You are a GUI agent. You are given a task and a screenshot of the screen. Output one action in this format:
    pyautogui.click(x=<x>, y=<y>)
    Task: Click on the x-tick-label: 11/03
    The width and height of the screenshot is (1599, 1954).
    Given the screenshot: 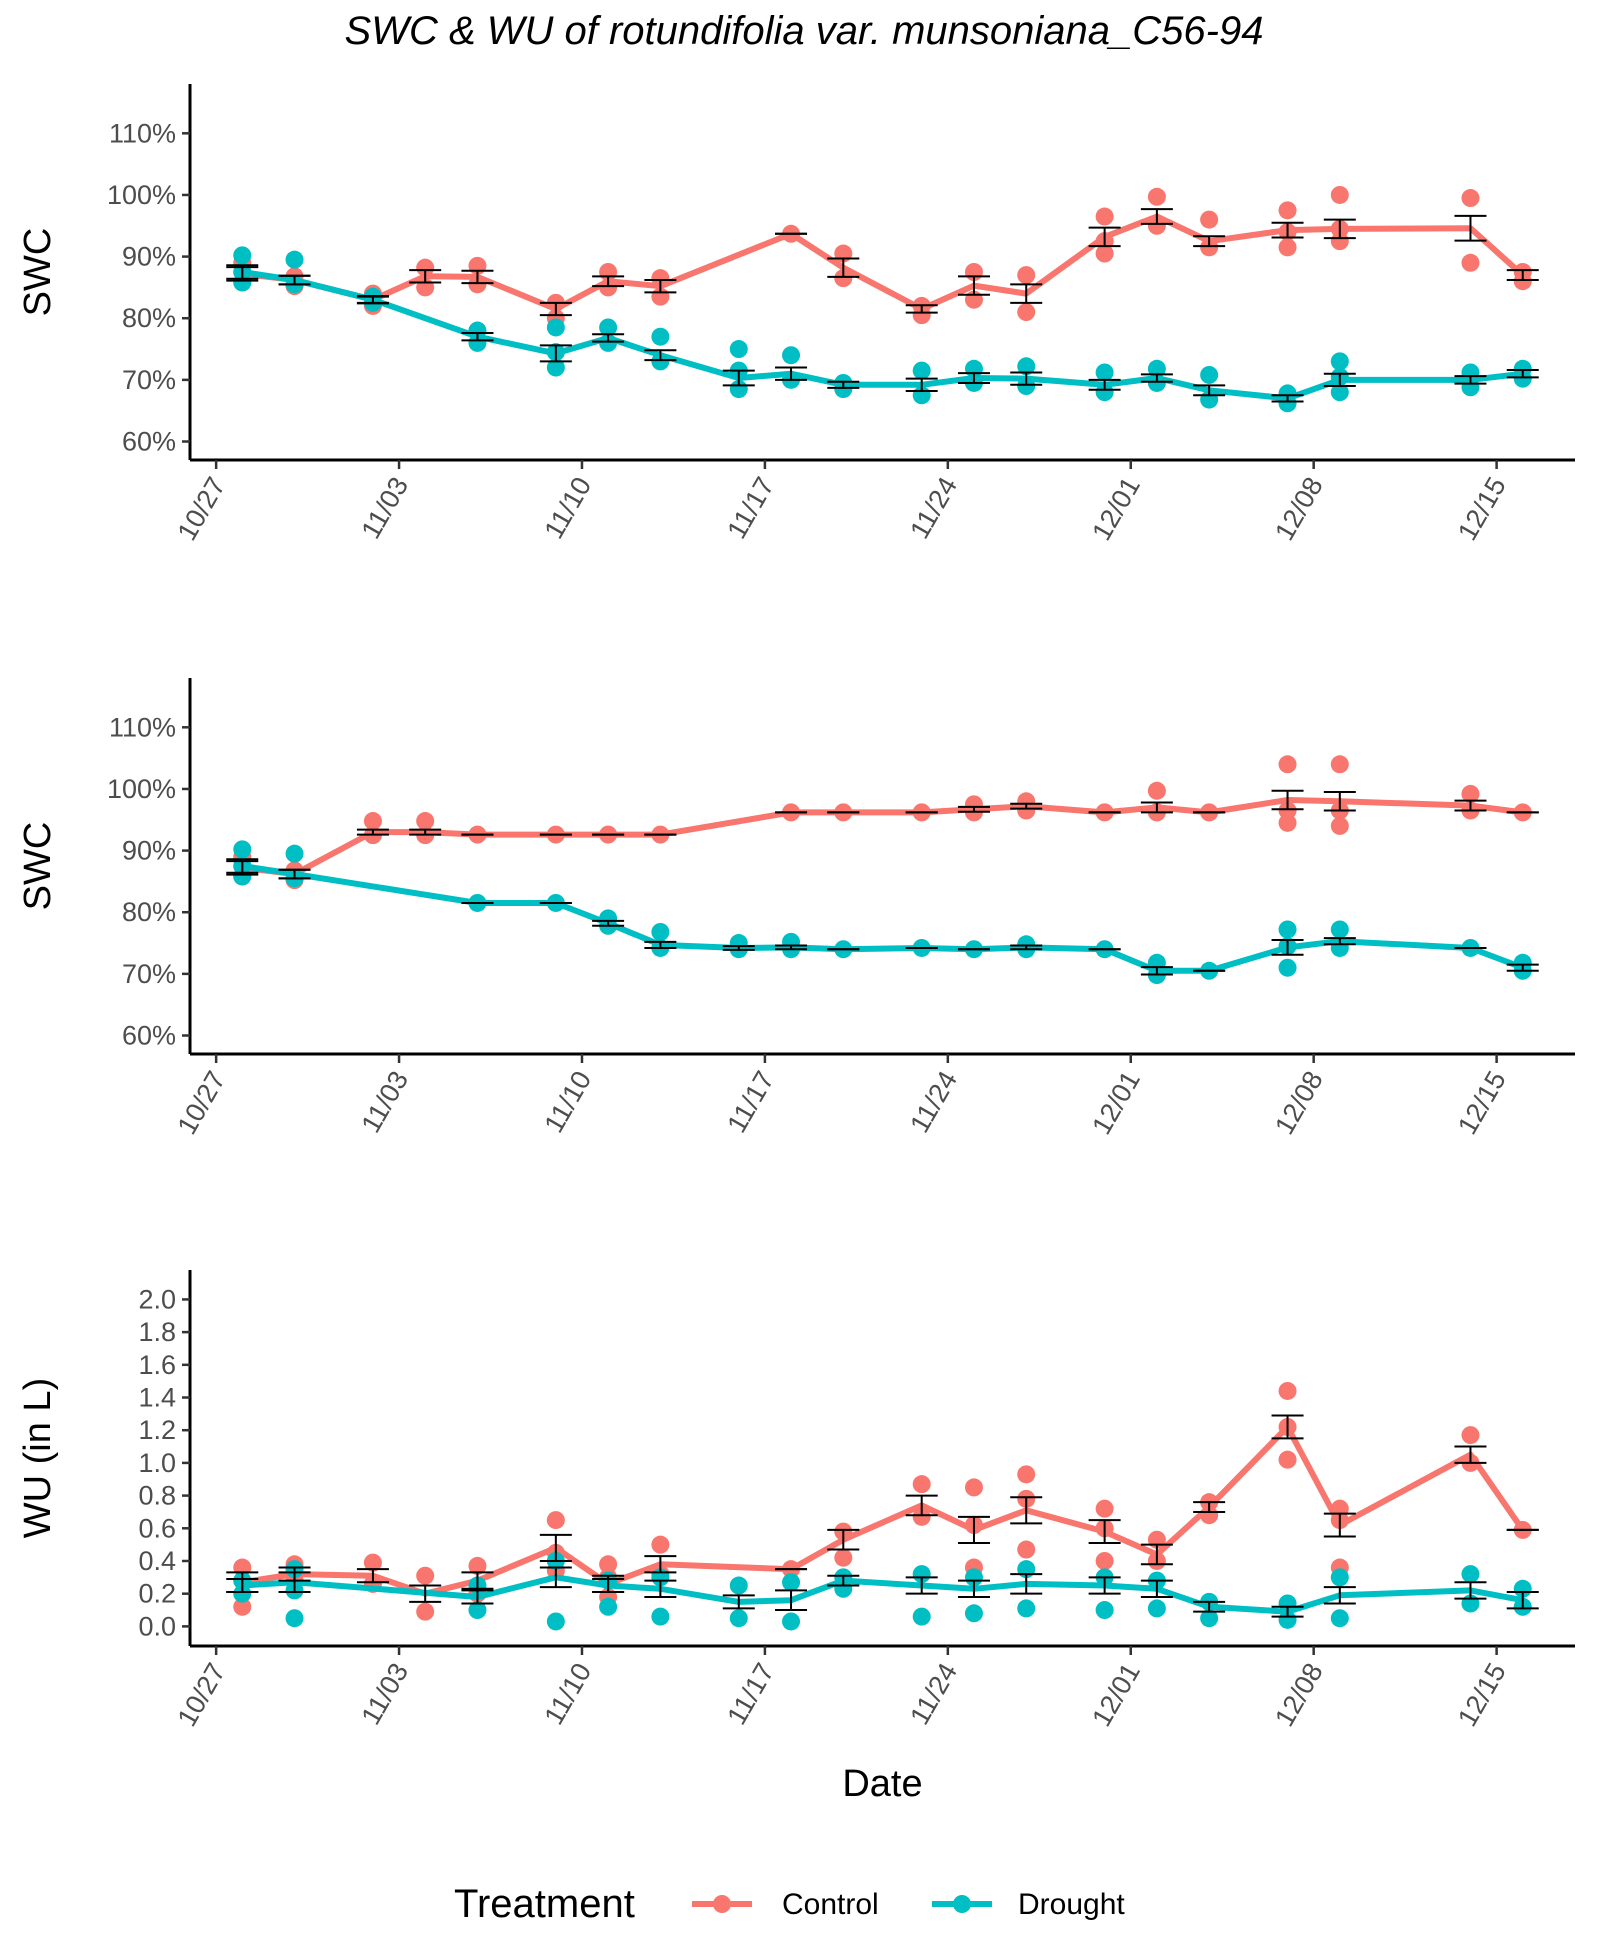 What is the action you would take?
    pyautogui.click(x=384, y=1102)
    